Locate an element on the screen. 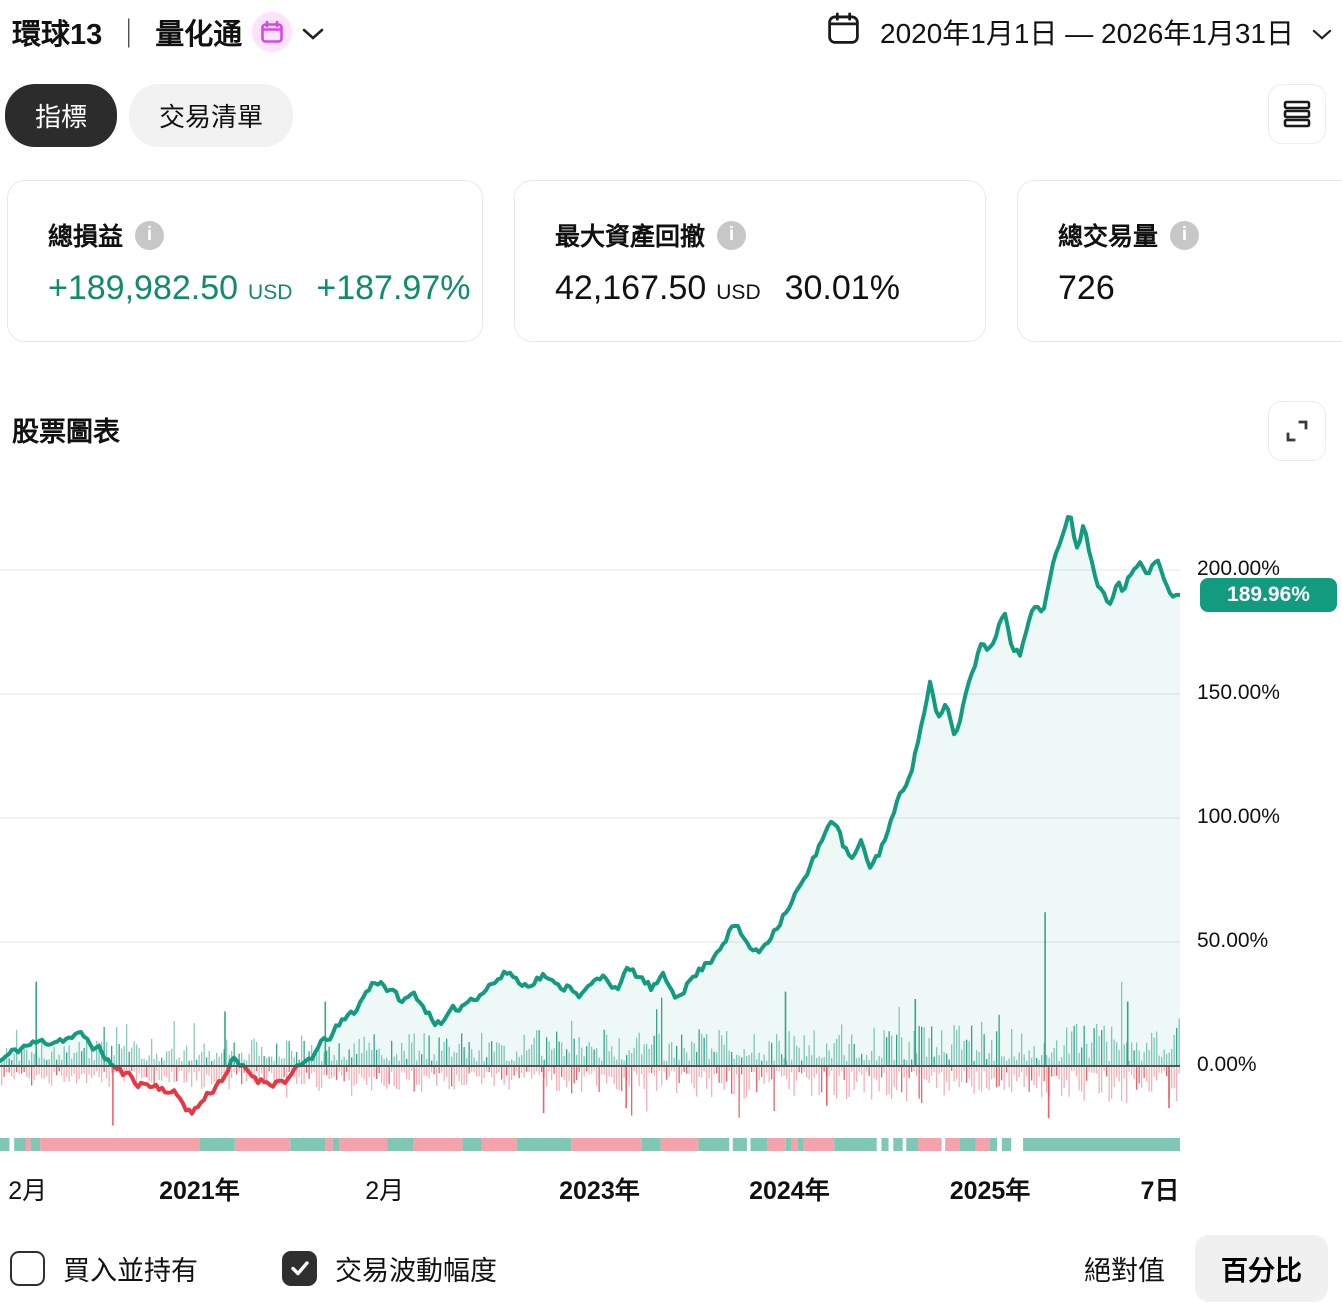 This screenshot has width=1342, height=1305. volatility-label: 交易波動幅度 is located at coordinates (416, 1270).